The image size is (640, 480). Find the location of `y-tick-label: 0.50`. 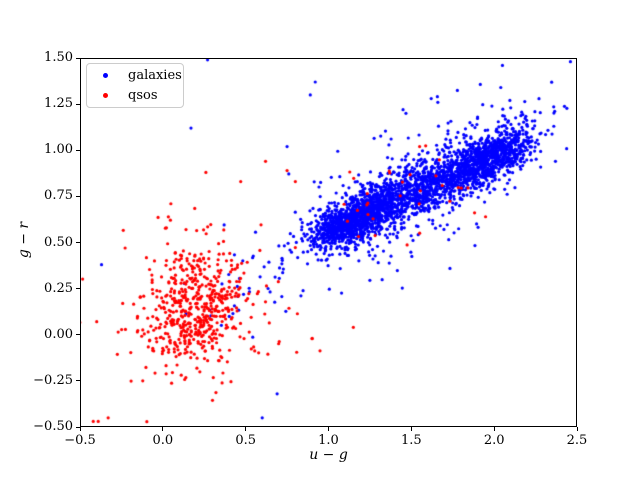

y-tick-label: 0.50 is located at coordinates (58, 242).